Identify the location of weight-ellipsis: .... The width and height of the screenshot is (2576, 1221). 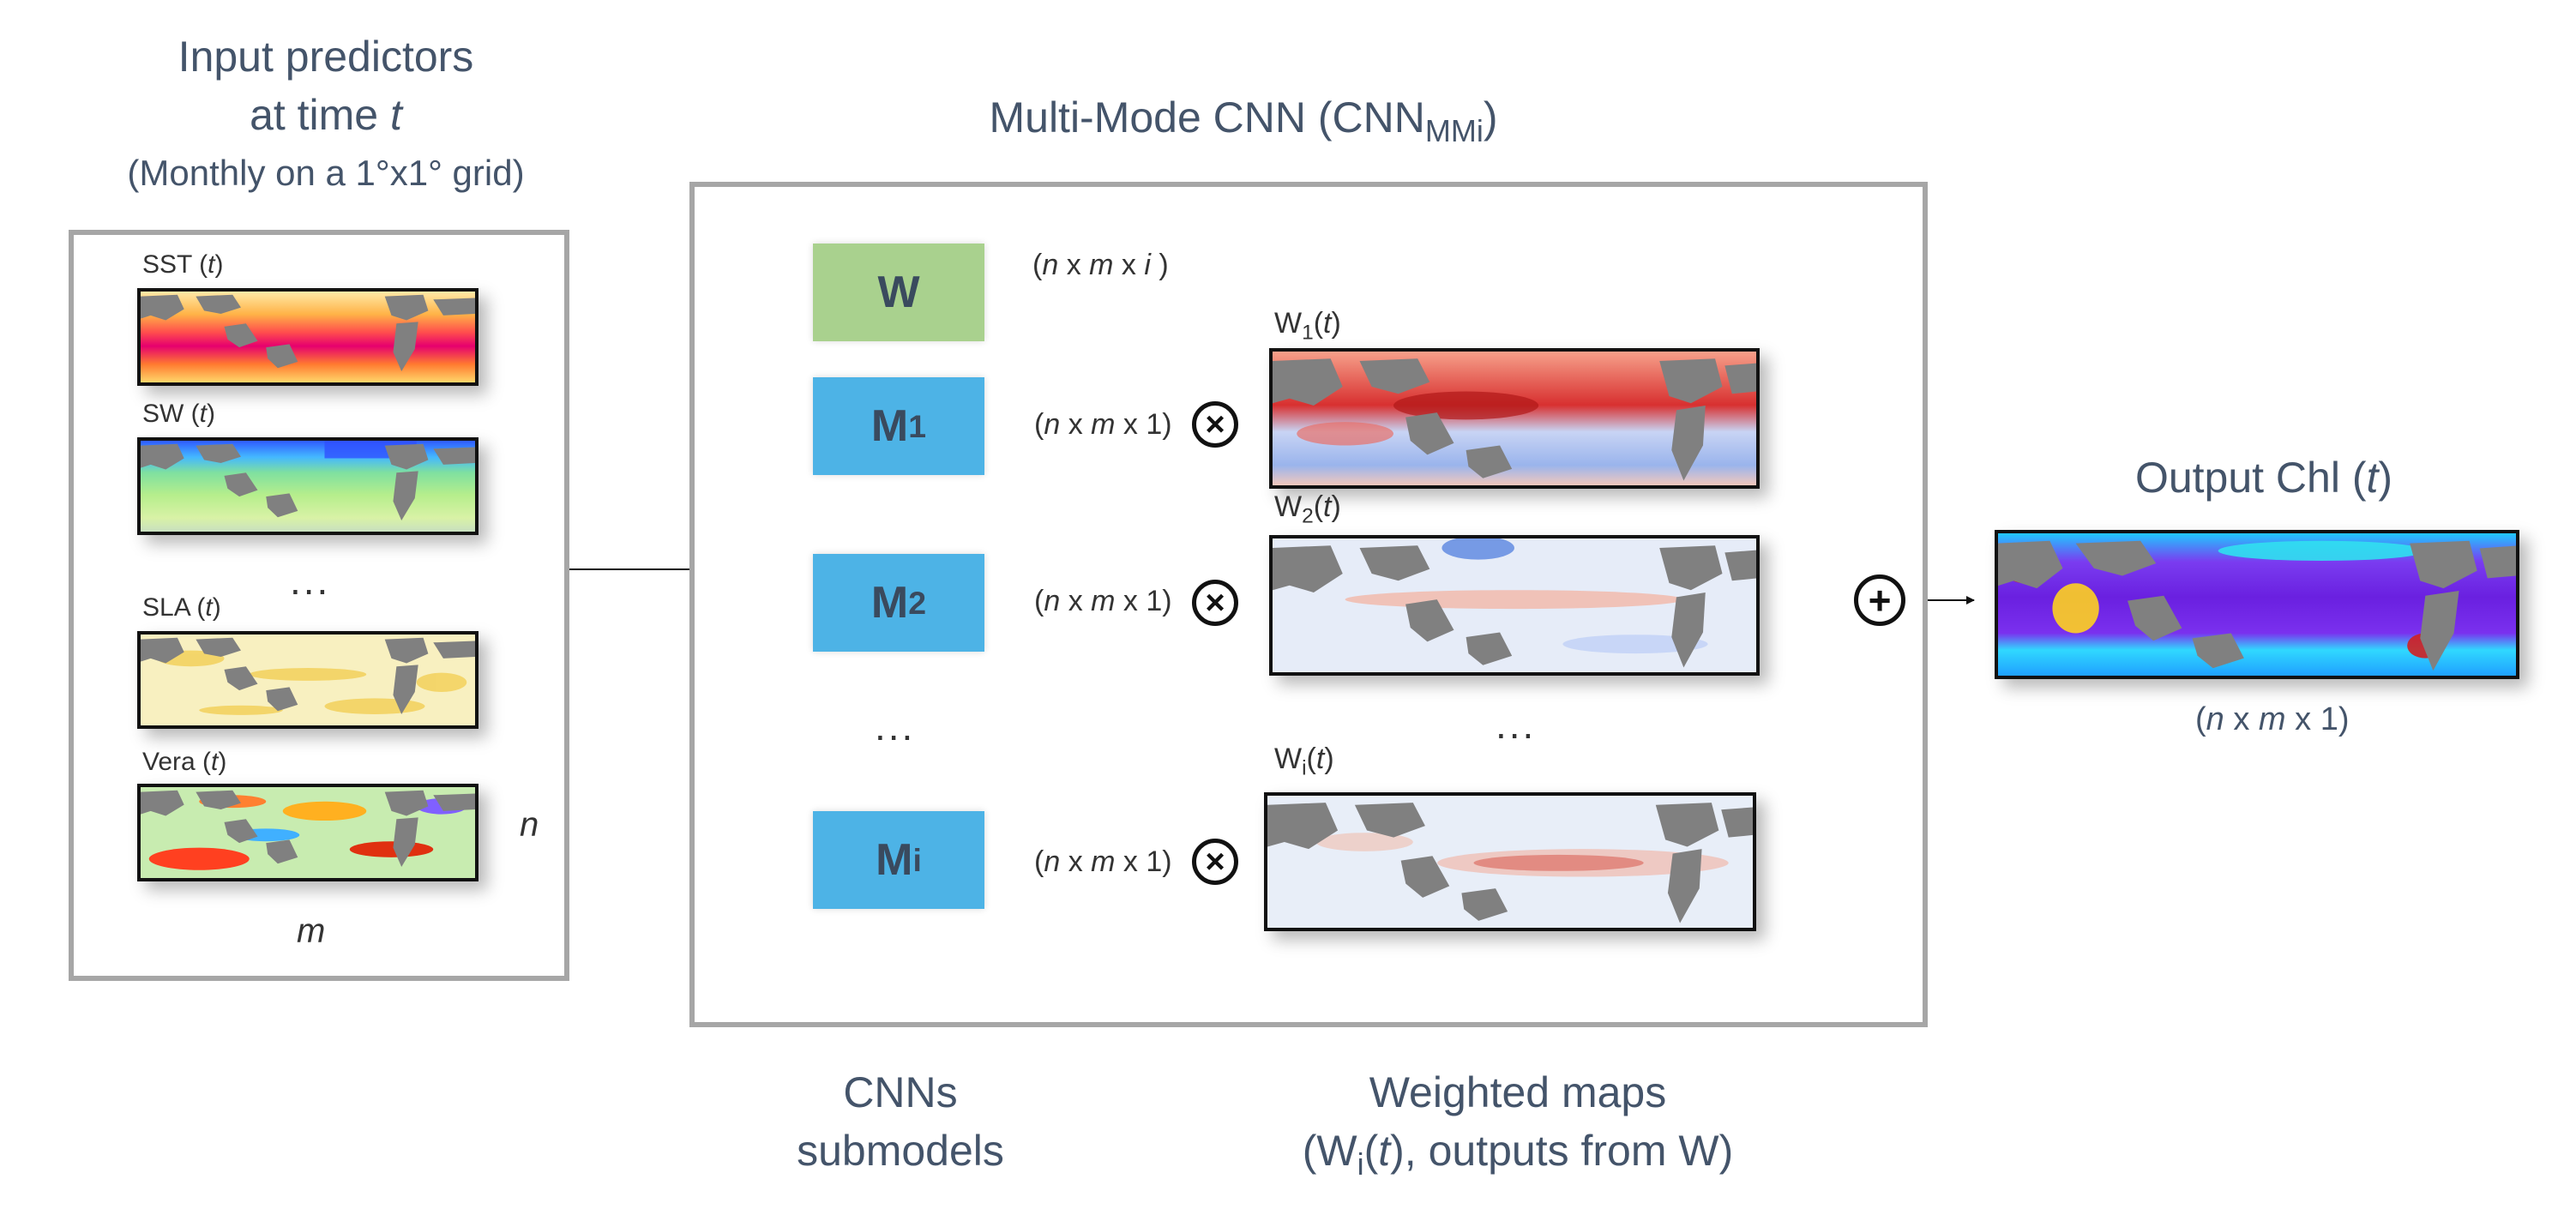
(1516, 724).